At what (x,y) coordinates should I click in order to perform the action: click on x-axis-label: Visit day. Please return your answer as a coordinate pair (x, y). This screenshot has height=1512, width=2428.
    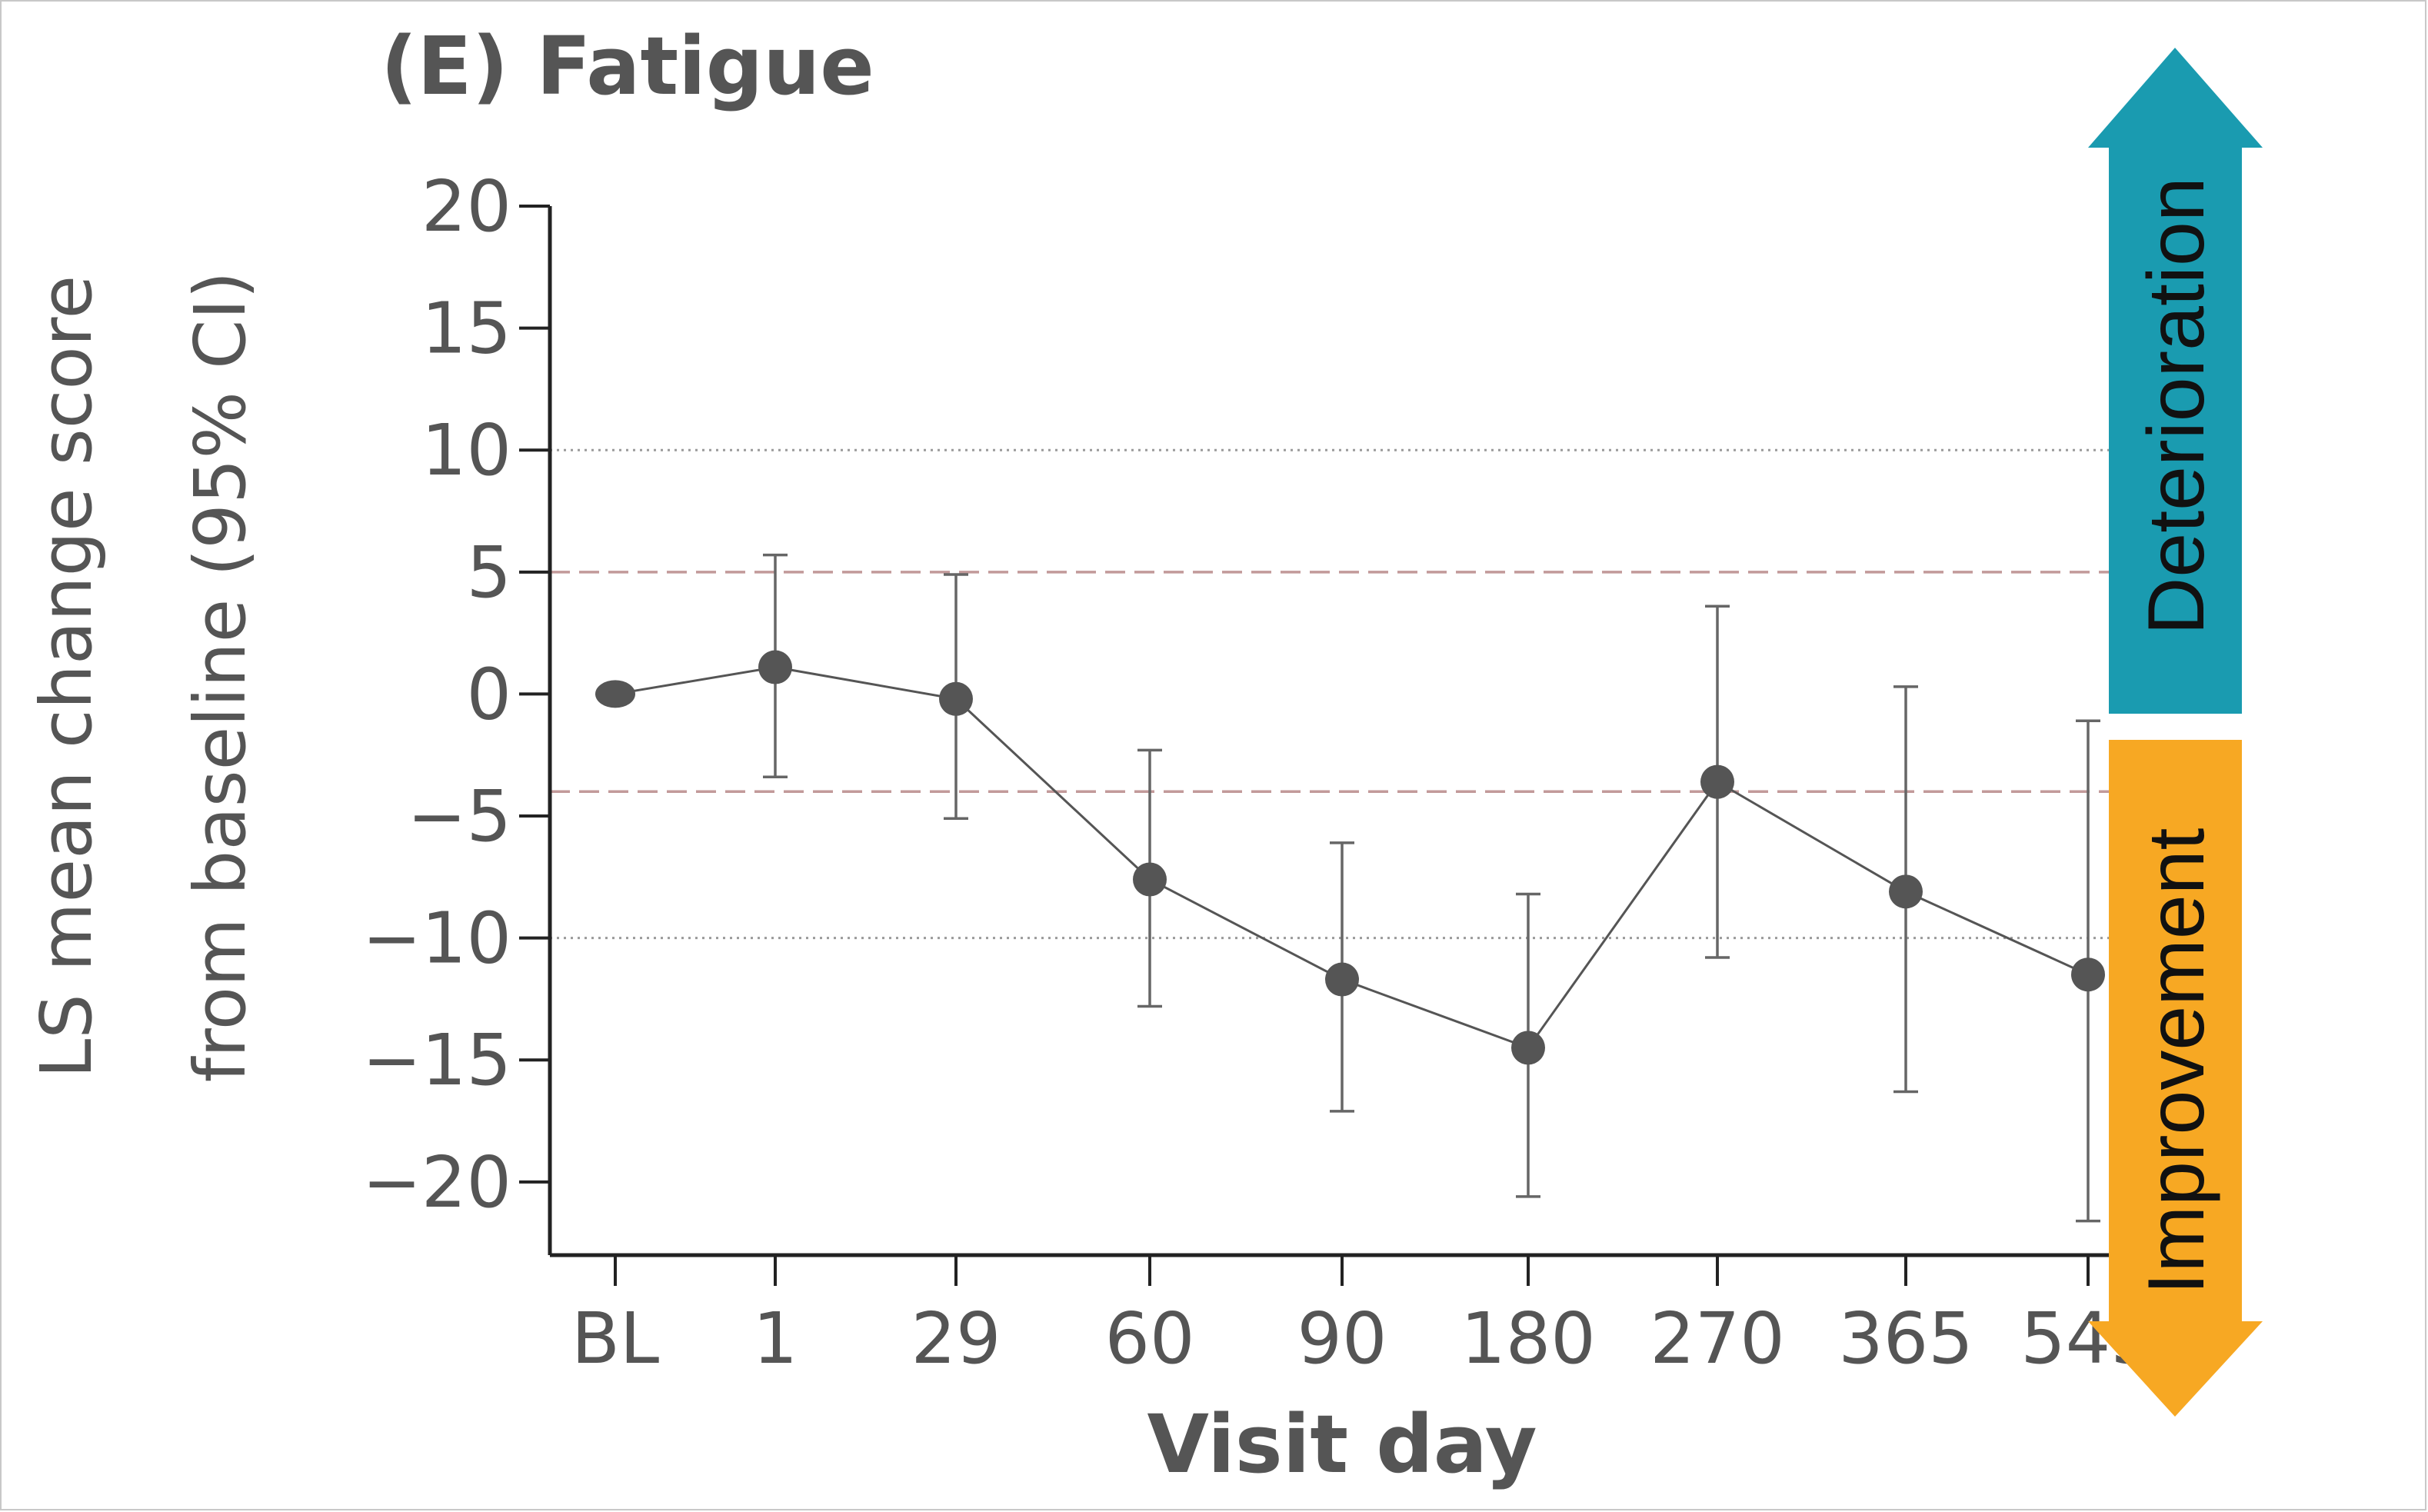
    Looking at the image, I should click on (1342, 1444).